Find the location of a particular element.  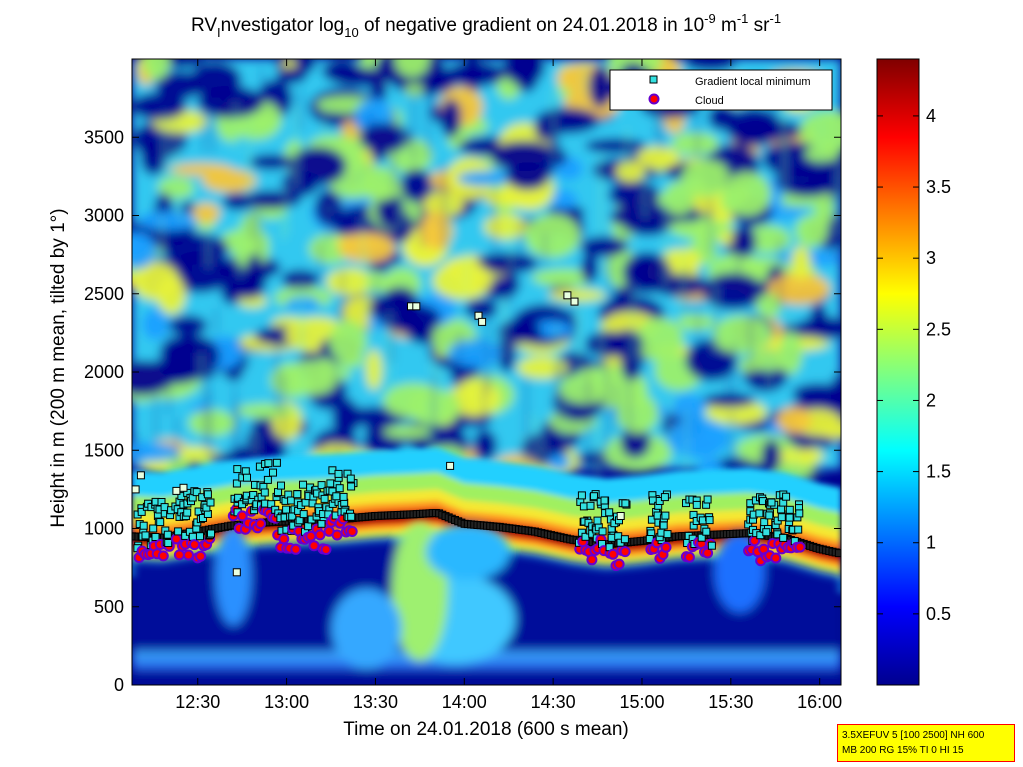

colorbar-ticks: 0.5 1 1.5 2 2.5 3 3.5 4 is located at coordinates (914, 365).